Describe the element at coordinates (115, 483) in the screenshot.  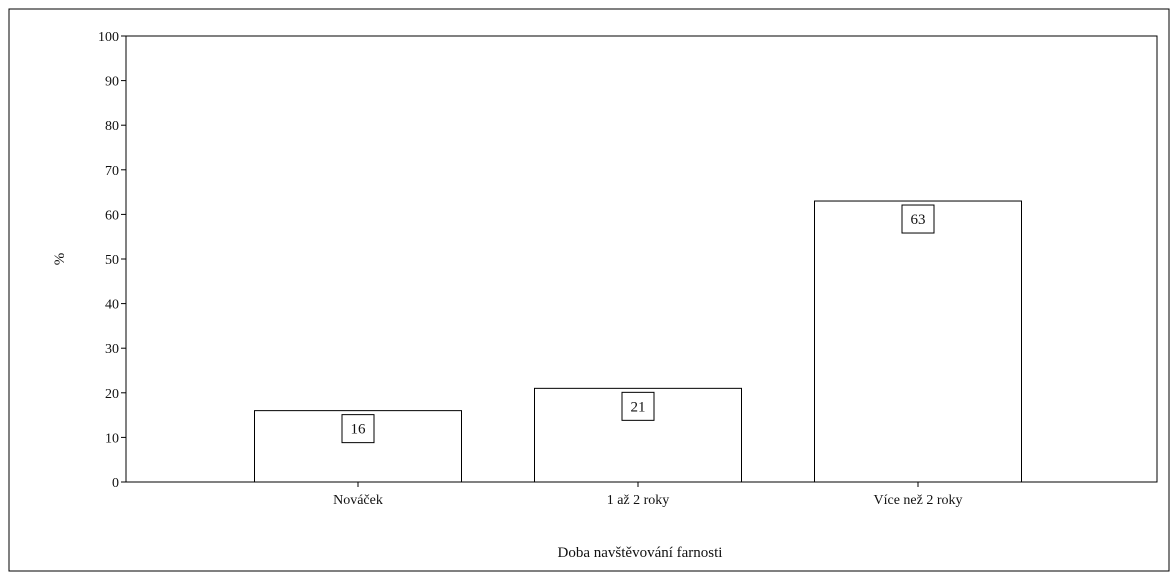
I see `y-tick-label: 0` at that location.